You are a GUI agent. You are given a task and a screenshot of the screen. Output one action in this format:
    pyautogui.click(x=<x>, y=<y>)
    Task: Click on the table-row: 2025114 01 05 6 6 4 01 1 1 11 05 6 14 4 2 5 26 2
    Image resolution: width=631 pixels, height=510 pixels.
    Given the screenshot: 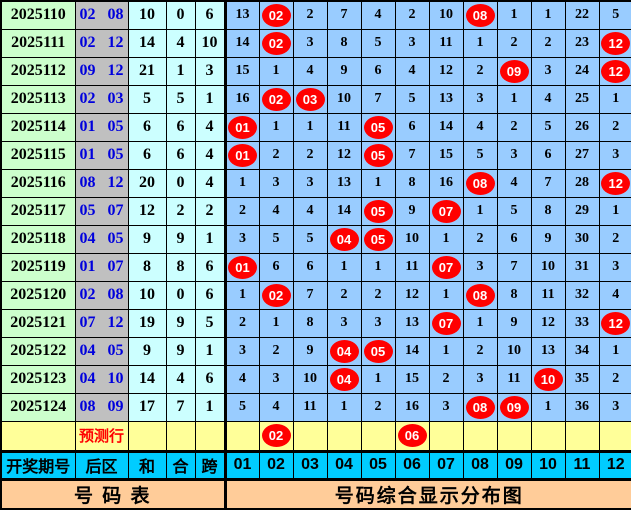 What is the action you would take?
    pyautogui.click(x=315, y=127)
    